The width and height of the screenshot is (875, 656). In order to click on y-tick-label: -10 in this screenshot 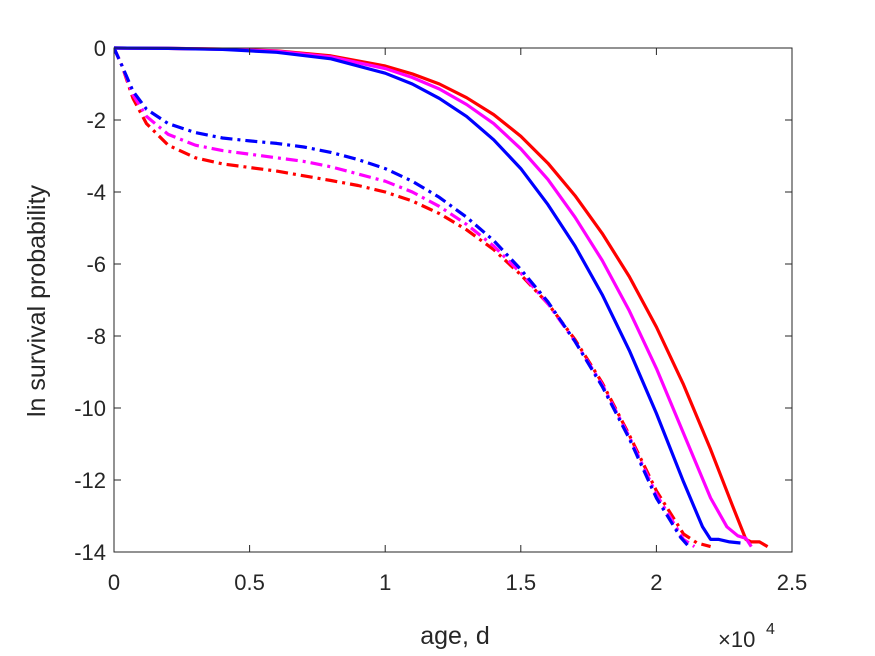, I will do `click(90, 408)`.